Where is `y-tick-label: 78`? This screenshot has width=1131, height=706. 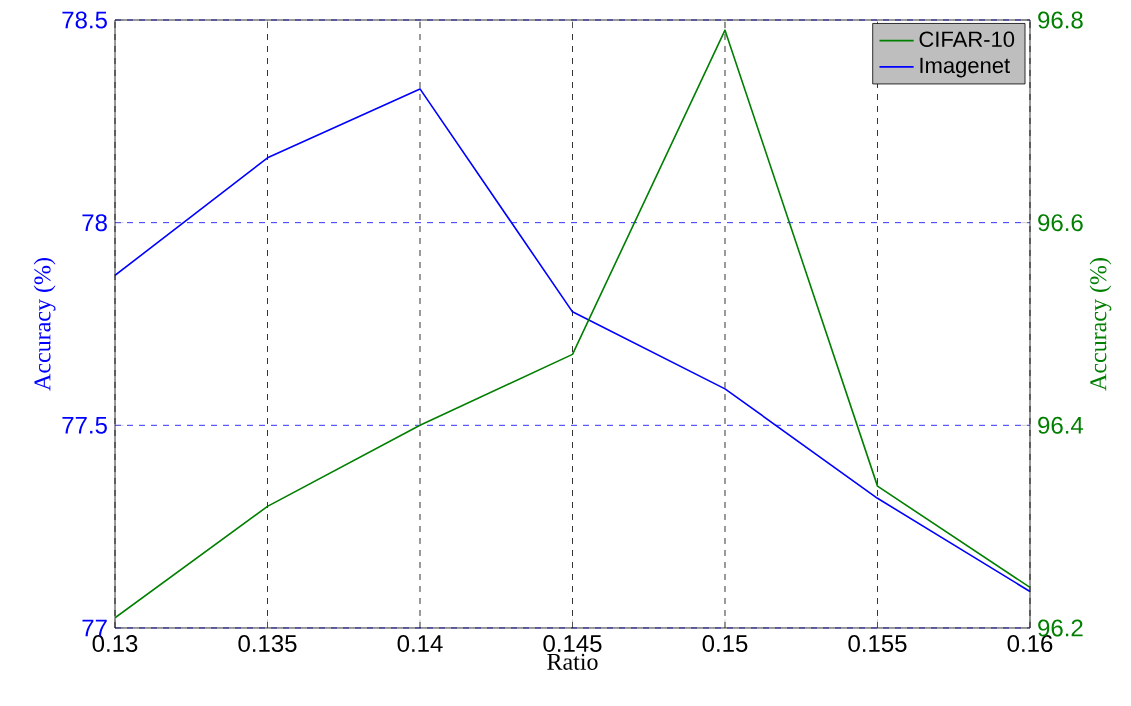
y-tick-label: 78 is located at coordinates (94, 223).